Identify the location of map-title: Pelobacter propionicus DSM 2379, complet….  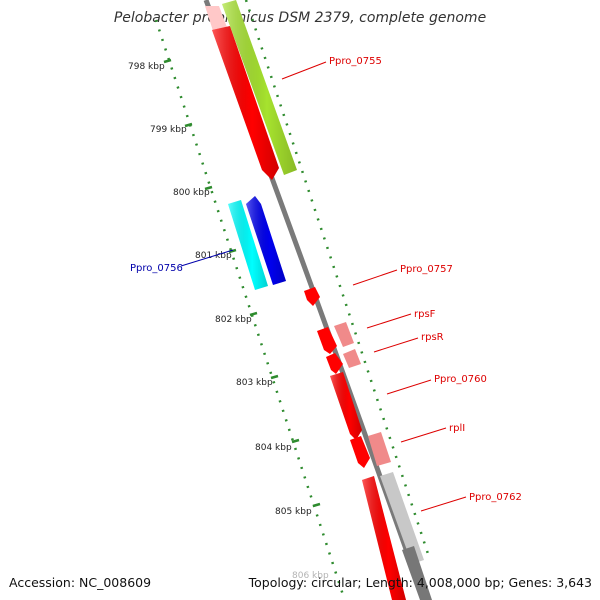
(300, 18).